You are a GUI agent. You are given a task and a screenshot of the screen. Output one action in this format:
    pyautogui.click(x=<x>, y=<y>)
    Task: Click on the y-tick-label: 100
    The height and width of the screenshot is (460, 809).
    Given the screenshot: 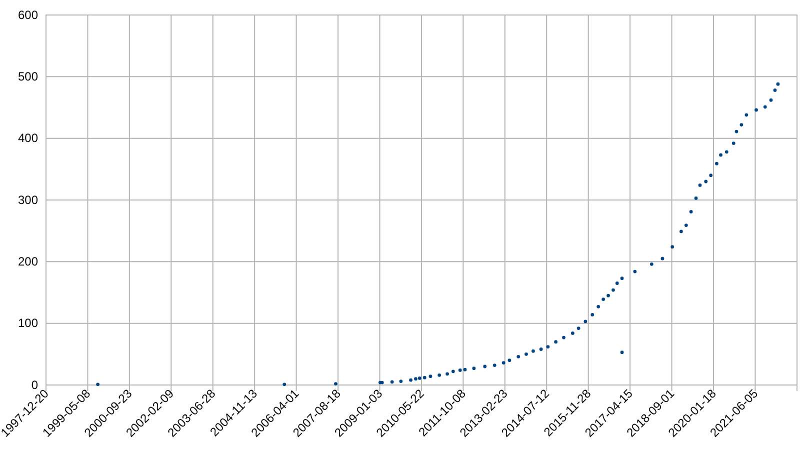 What is the action you would take?
    pyautogui.click(x=28, y=323)
    